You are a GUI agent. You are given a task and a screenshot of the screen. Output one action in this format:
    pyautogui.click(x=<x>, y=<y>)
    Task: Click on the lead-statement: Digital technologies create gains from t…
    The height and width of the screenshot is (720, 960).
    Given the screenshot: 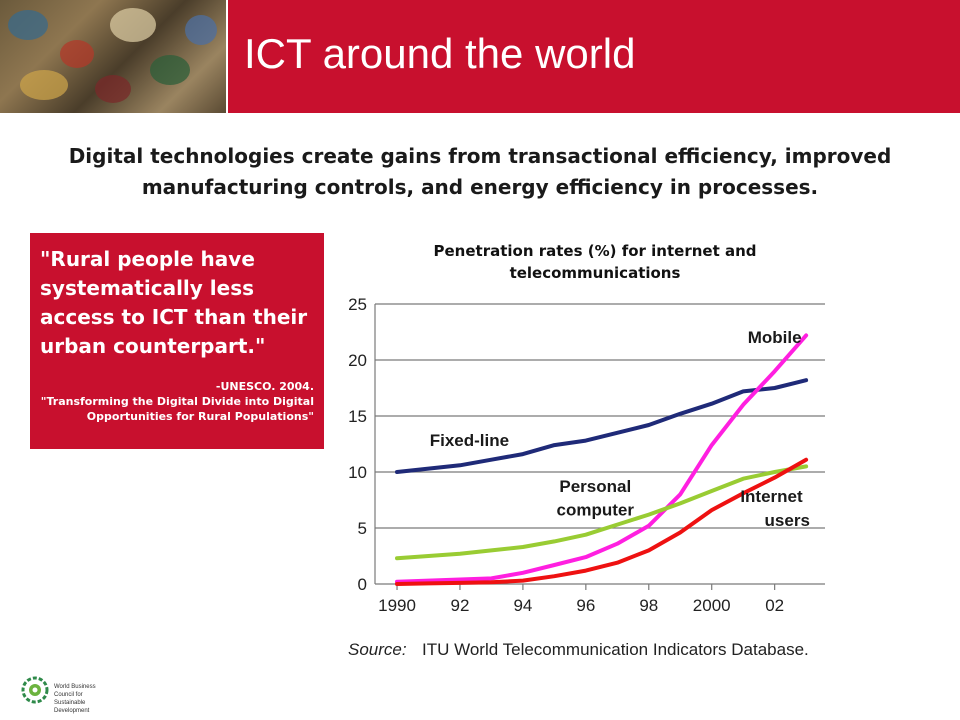 What is the action you would take?
    pyautogui.click(x=480, y=171)
    